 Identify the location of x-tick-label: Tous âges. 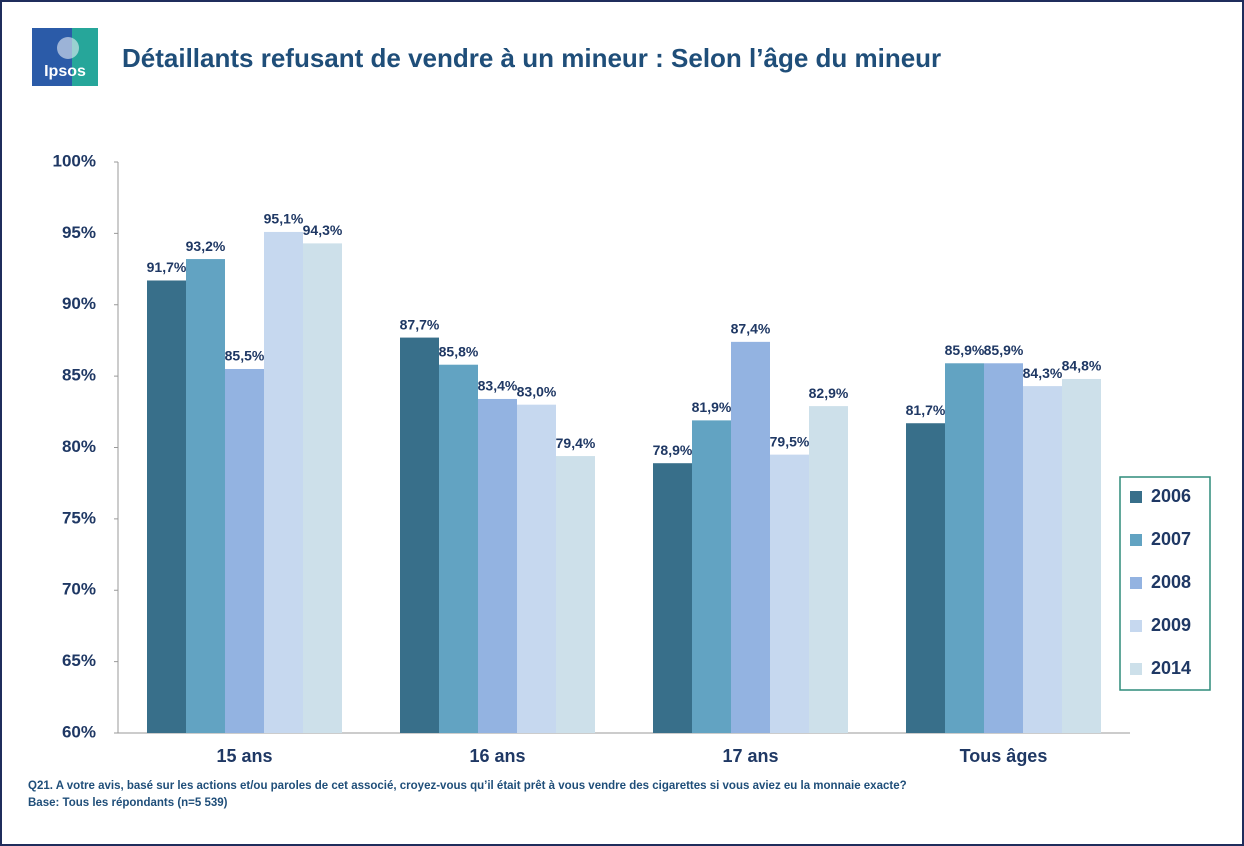
(1004, 756).